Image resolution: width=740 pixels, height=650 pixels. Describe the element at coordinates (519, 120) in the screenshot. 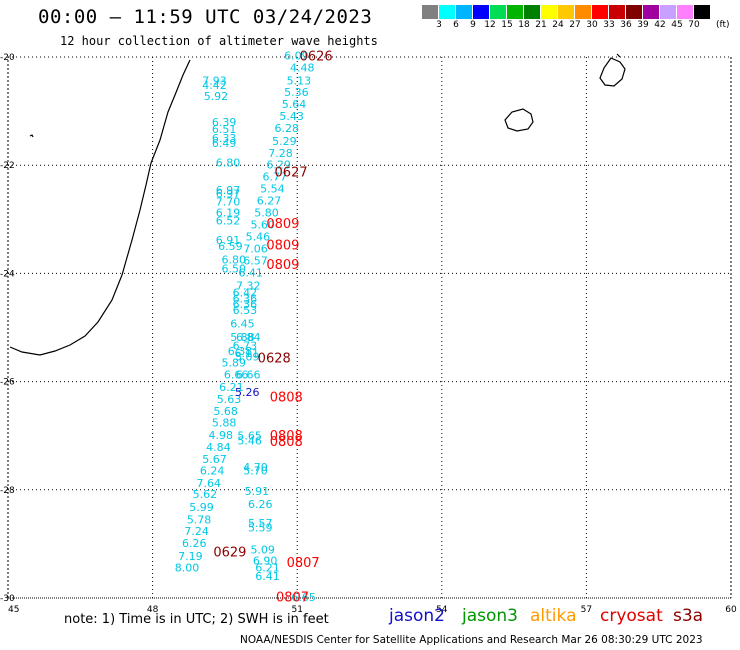

I see `island-reunion` at that location.